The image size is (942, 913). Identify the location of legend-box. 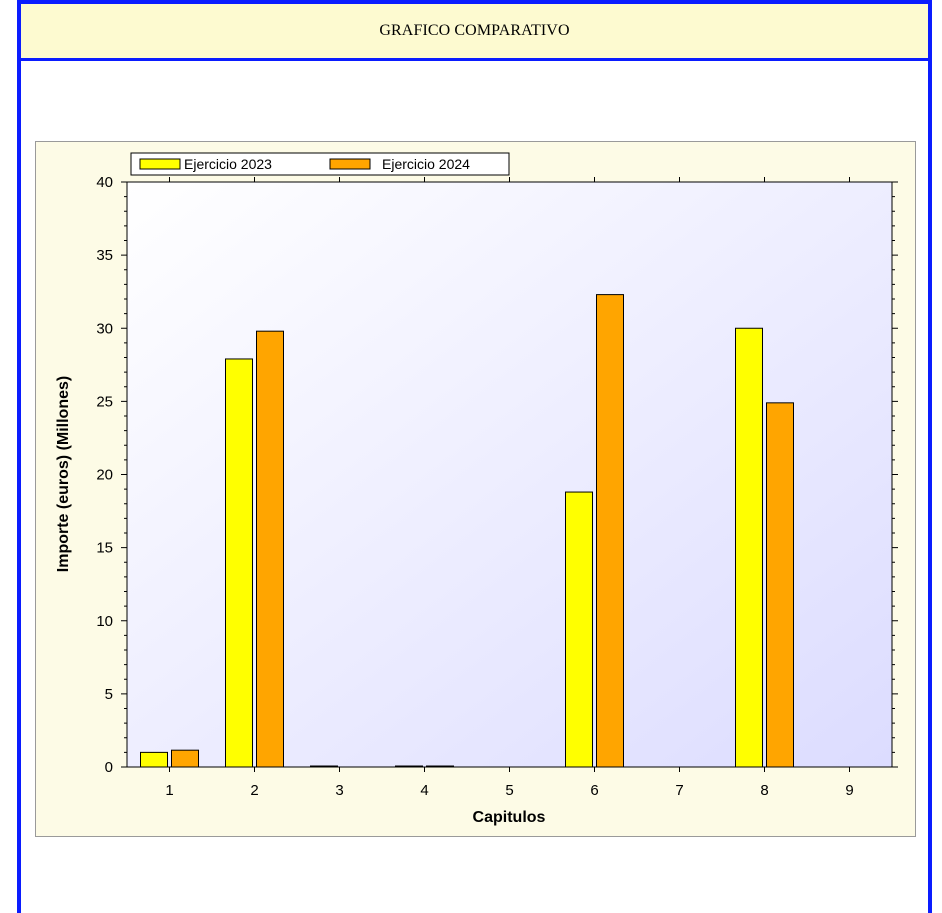
(320, 164).